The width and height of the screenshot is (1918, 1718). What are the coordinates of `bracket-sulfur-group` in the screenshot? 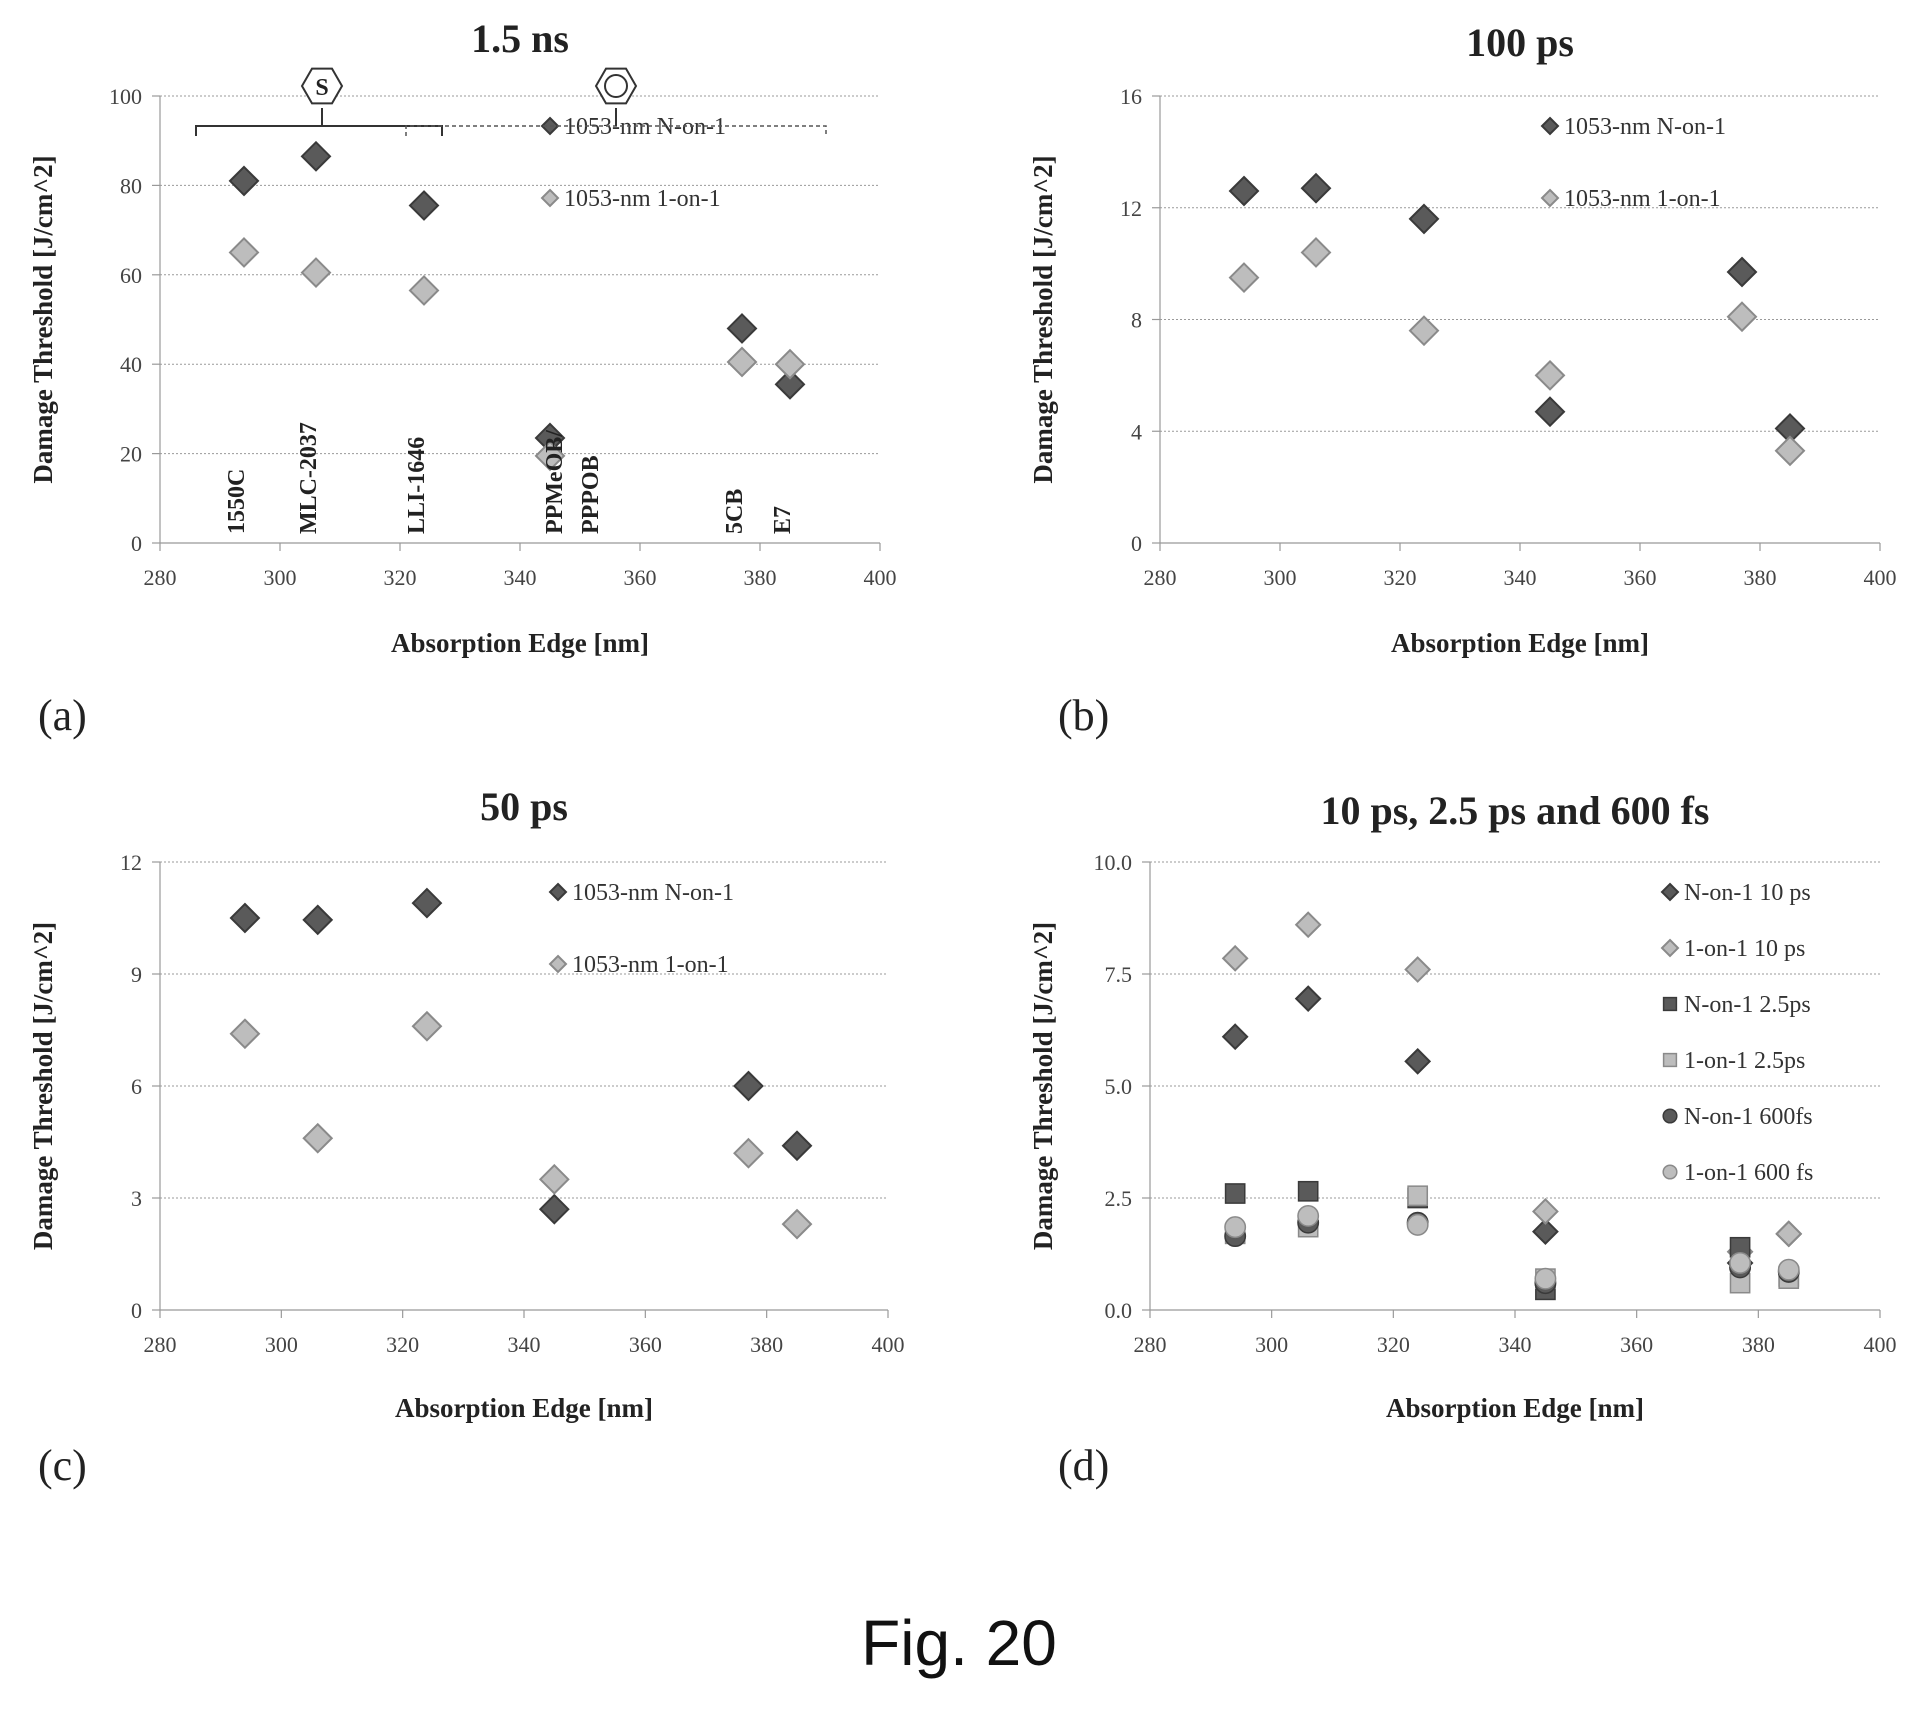 It's located at (319, 130).